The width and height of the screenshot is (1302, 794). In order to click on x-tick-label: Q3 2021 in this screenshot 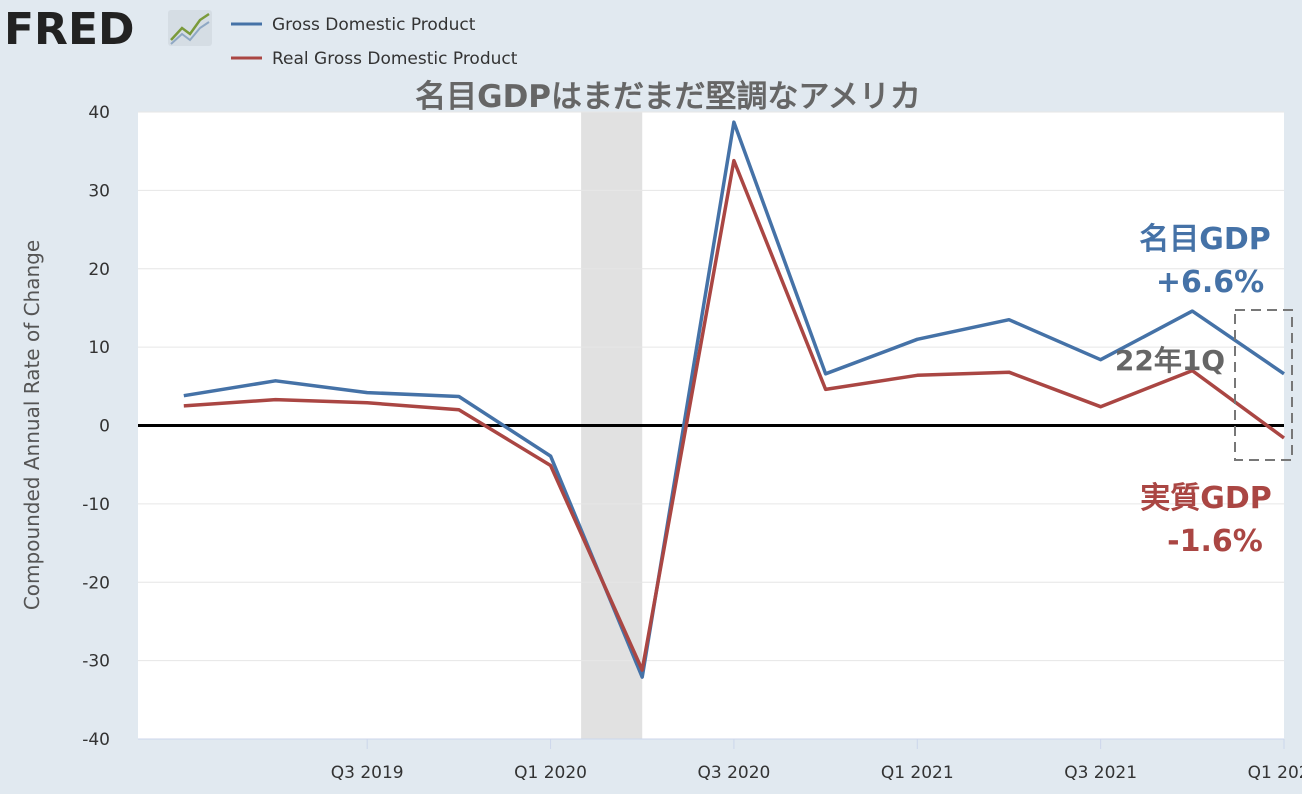, I will do `click(1100, 773)`.